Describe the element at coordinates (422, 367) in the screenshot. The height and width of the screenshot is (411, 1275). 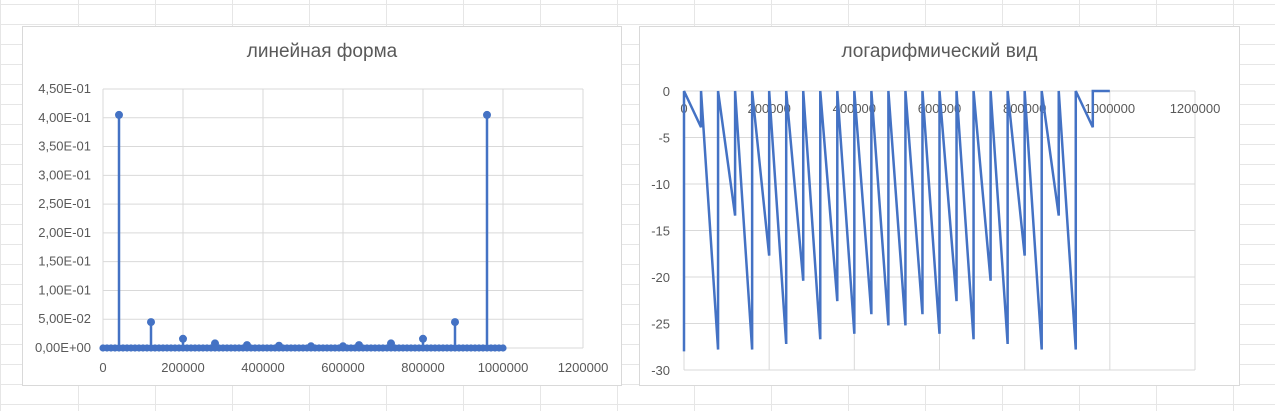
I see `x-tick-label: 800000` at that location.